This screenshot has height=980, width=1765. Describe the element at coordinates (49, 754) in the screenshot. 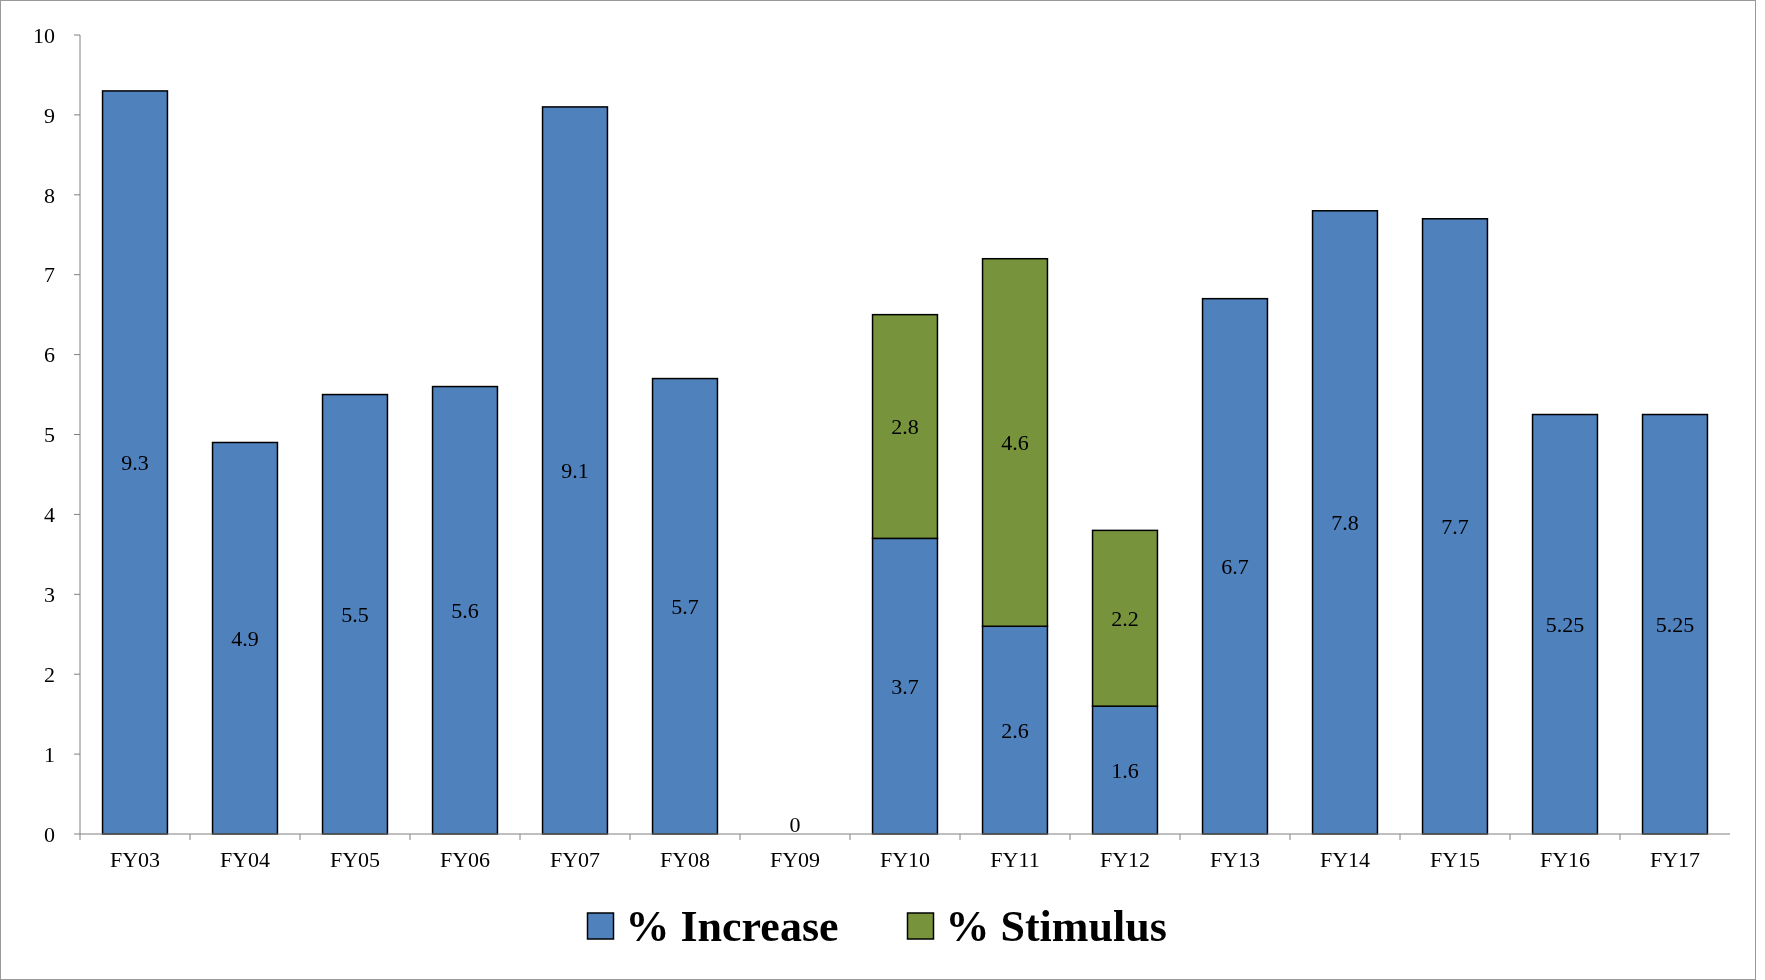

I see `y-tick-label: 1` at that location.